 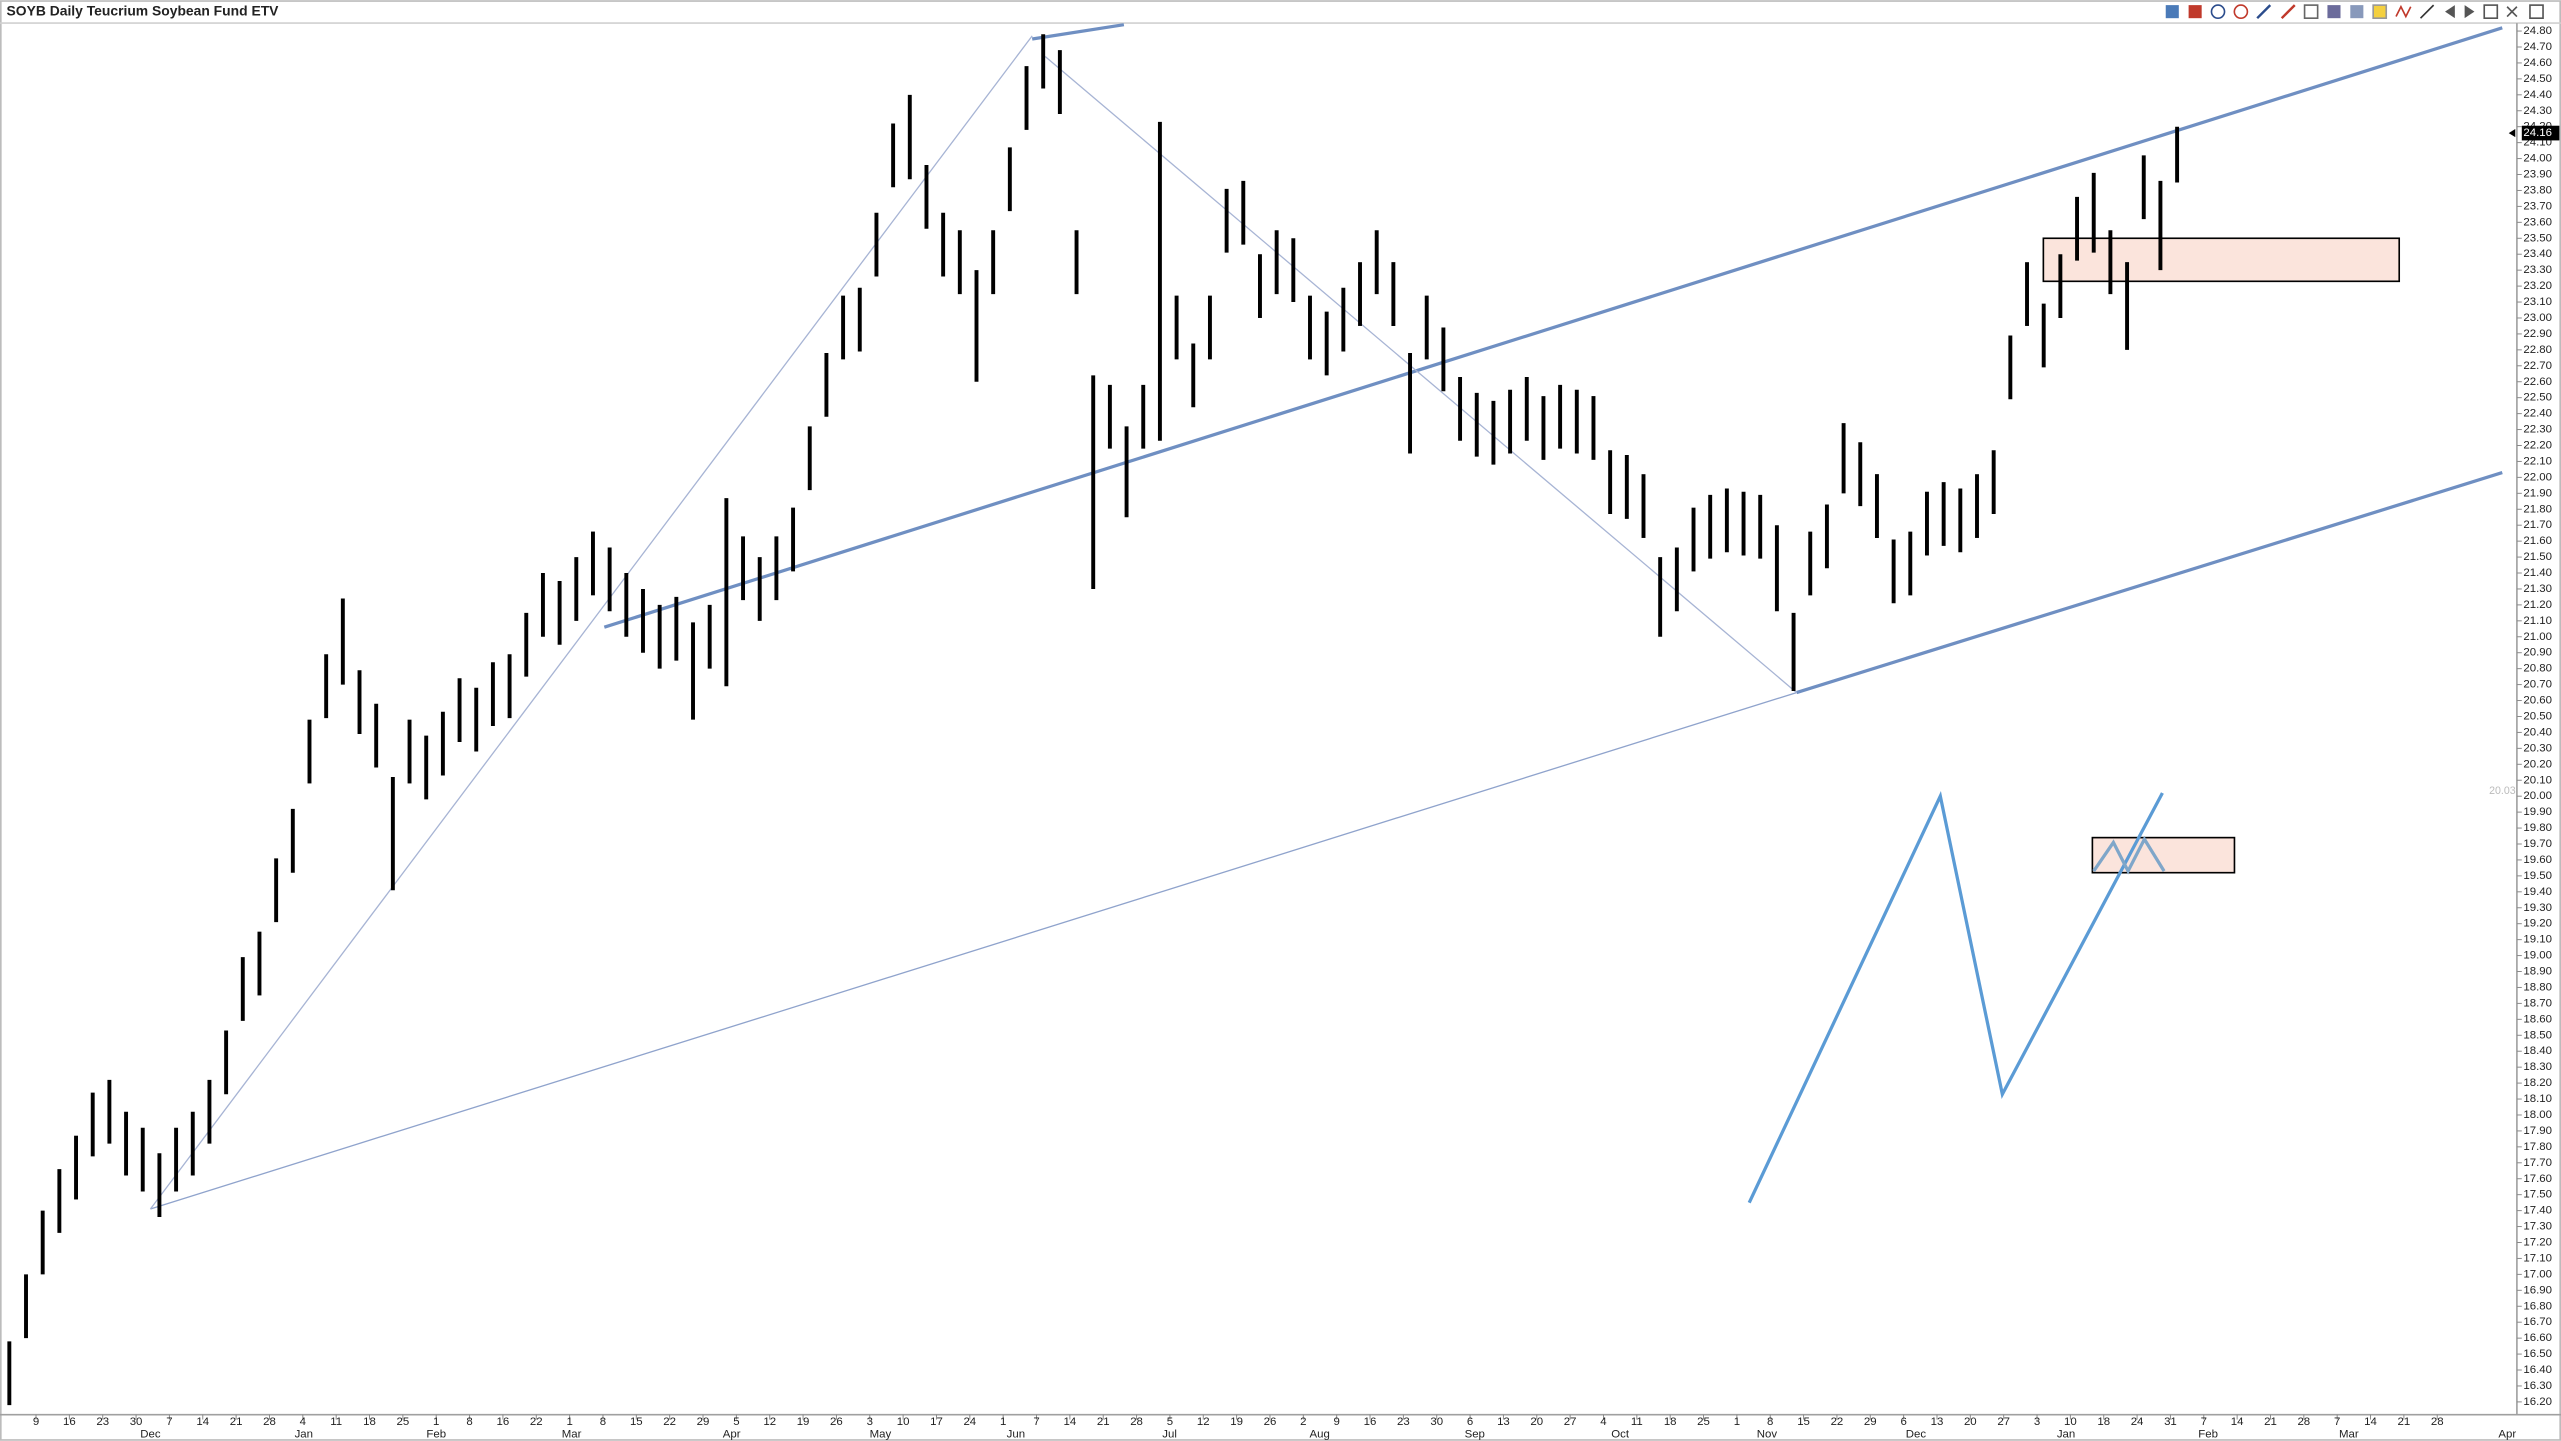 What do you see at coordinates (303, 1422) in the screenshot?
I see `x-tick-label: 4` at bounding box center [303, 1422].